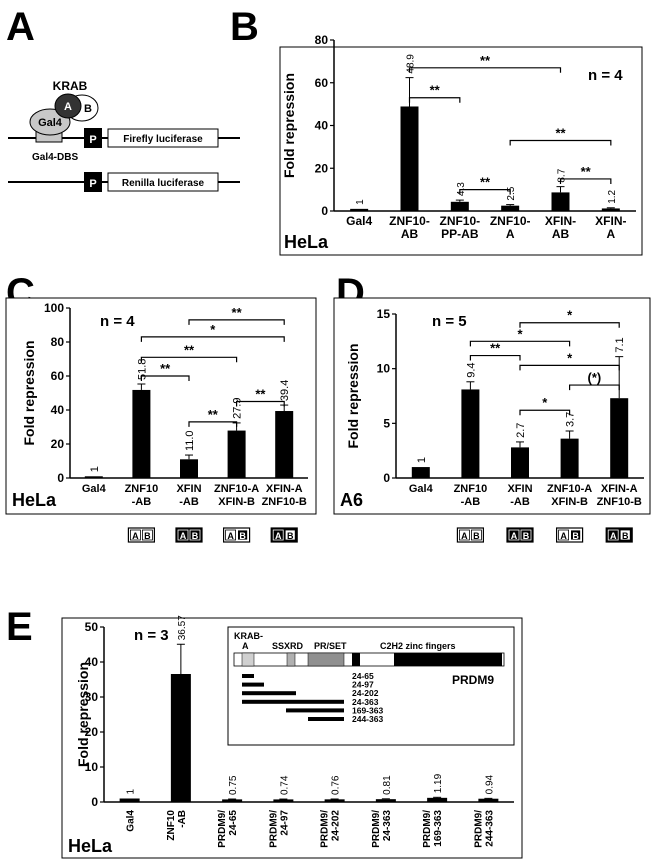 This screenshot has height=868, width=656. Describe the element at coordinates (288, 646) in the screenshot. I see `inset-ssxrd-label: SSXRD` at that location.